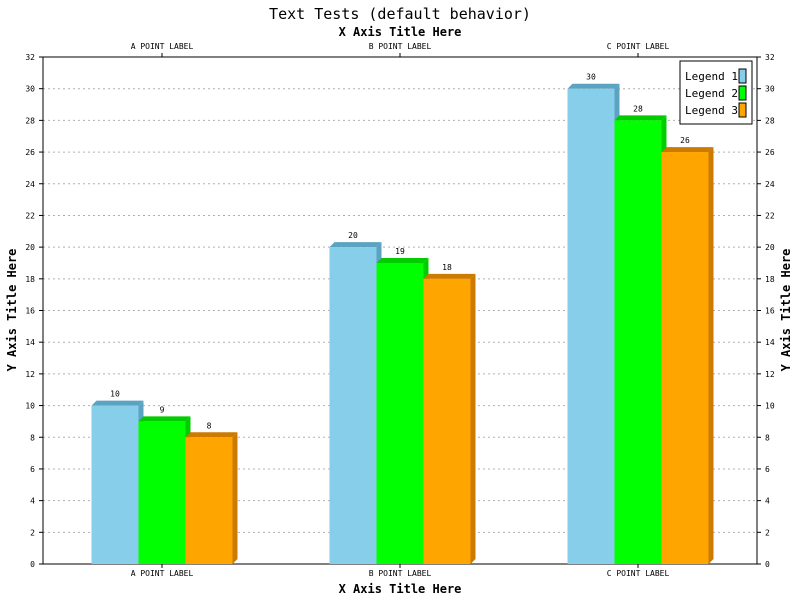  Describe the element at coordinates (400, 14) in the screenshot. I see `chart-title: Text Tests (default behavior)` at that location.